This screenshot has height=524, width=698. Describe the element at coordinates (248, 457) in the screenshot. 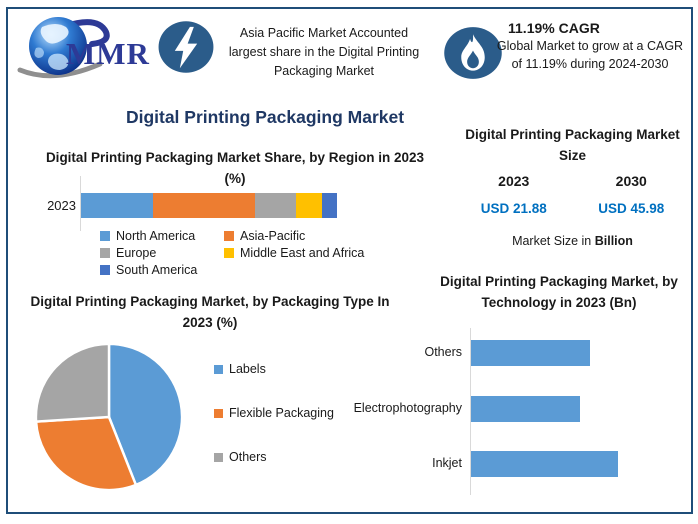

I see `legend-label: Others` at that location.